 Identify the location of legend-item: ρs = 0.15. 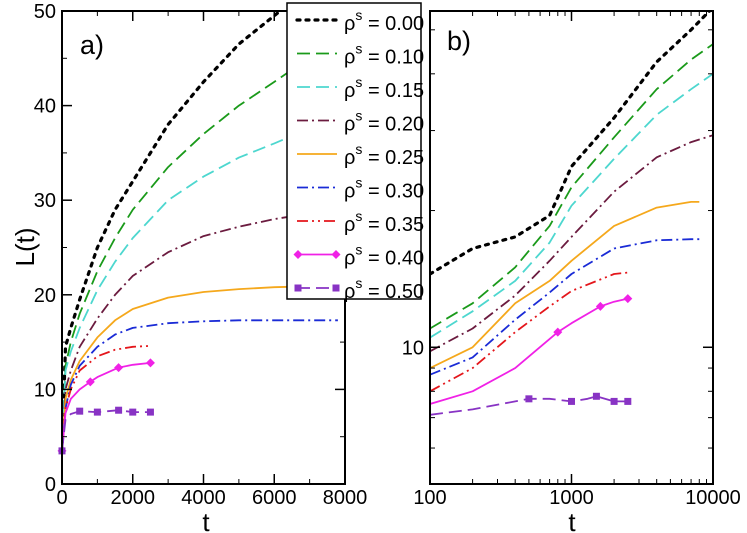
(360, 88).